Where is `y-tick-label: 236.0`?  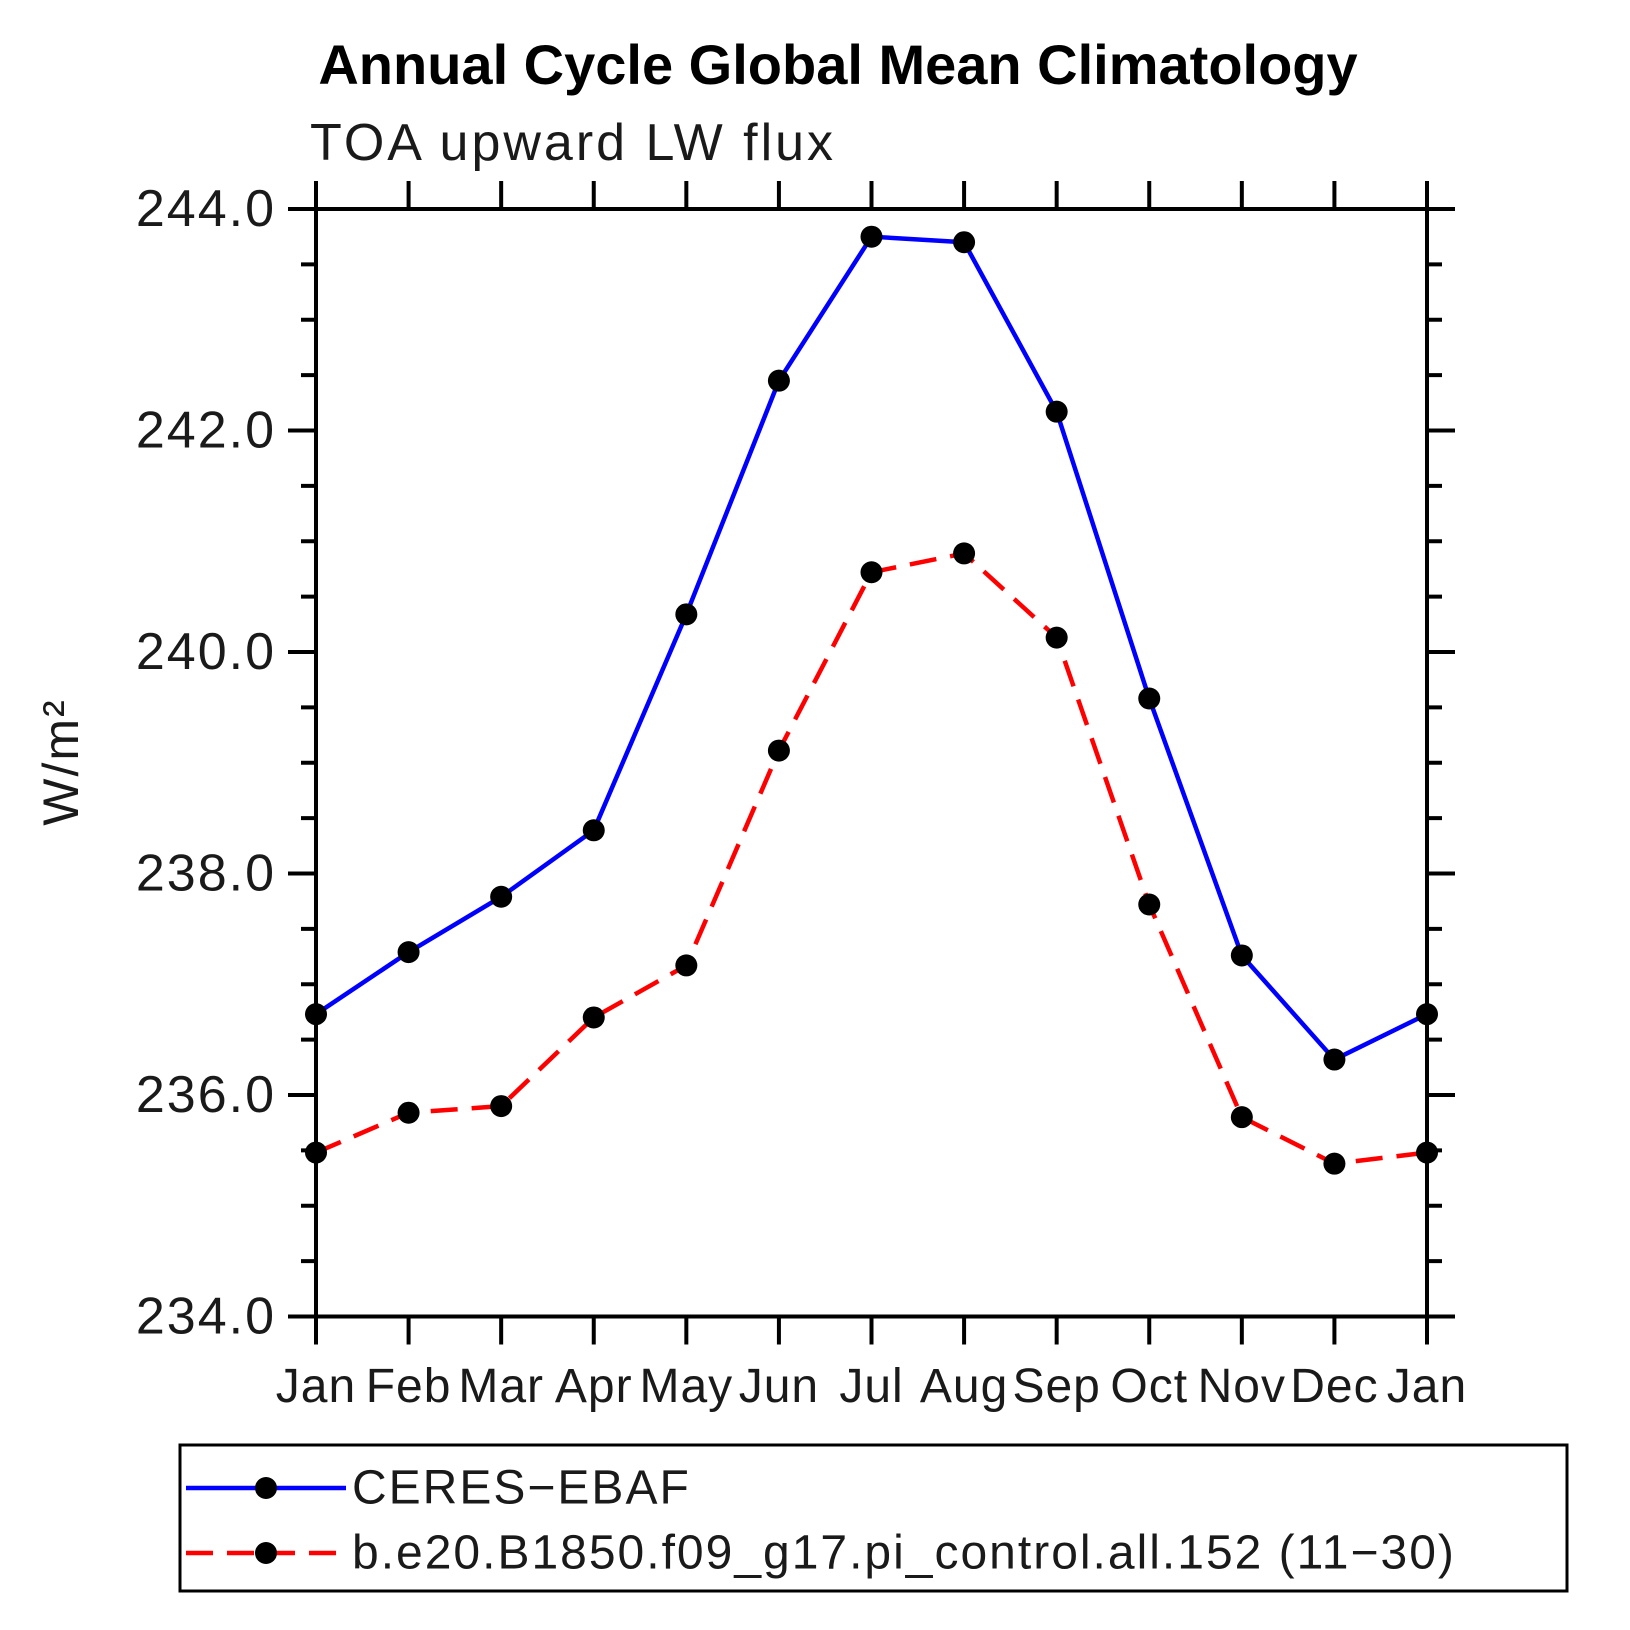 y-tick-label: 236.0 is located at coordinates (206, 1095).